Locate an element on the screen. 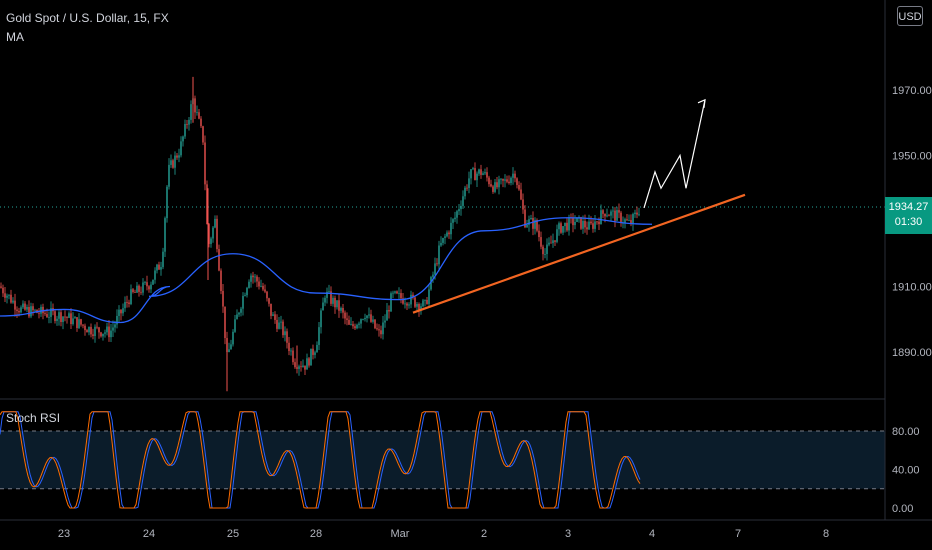 This screenshot has height=550, width=932. last-price-tag: 1934.27 01:30 is located at coordinates (908, 215).